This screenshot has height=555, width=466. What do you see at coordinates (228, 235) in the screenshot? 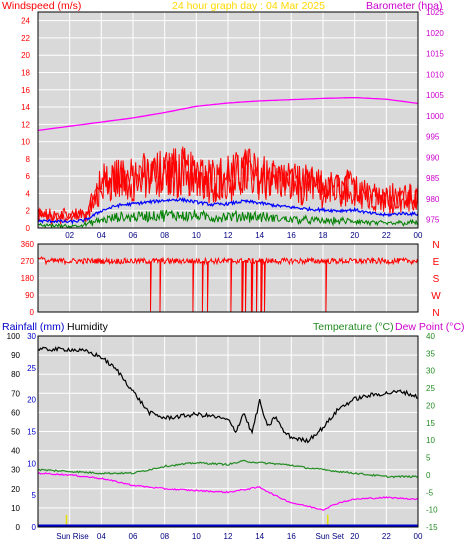
I see `wind-x-tick-label: 12` at bounding box center [228, 235].